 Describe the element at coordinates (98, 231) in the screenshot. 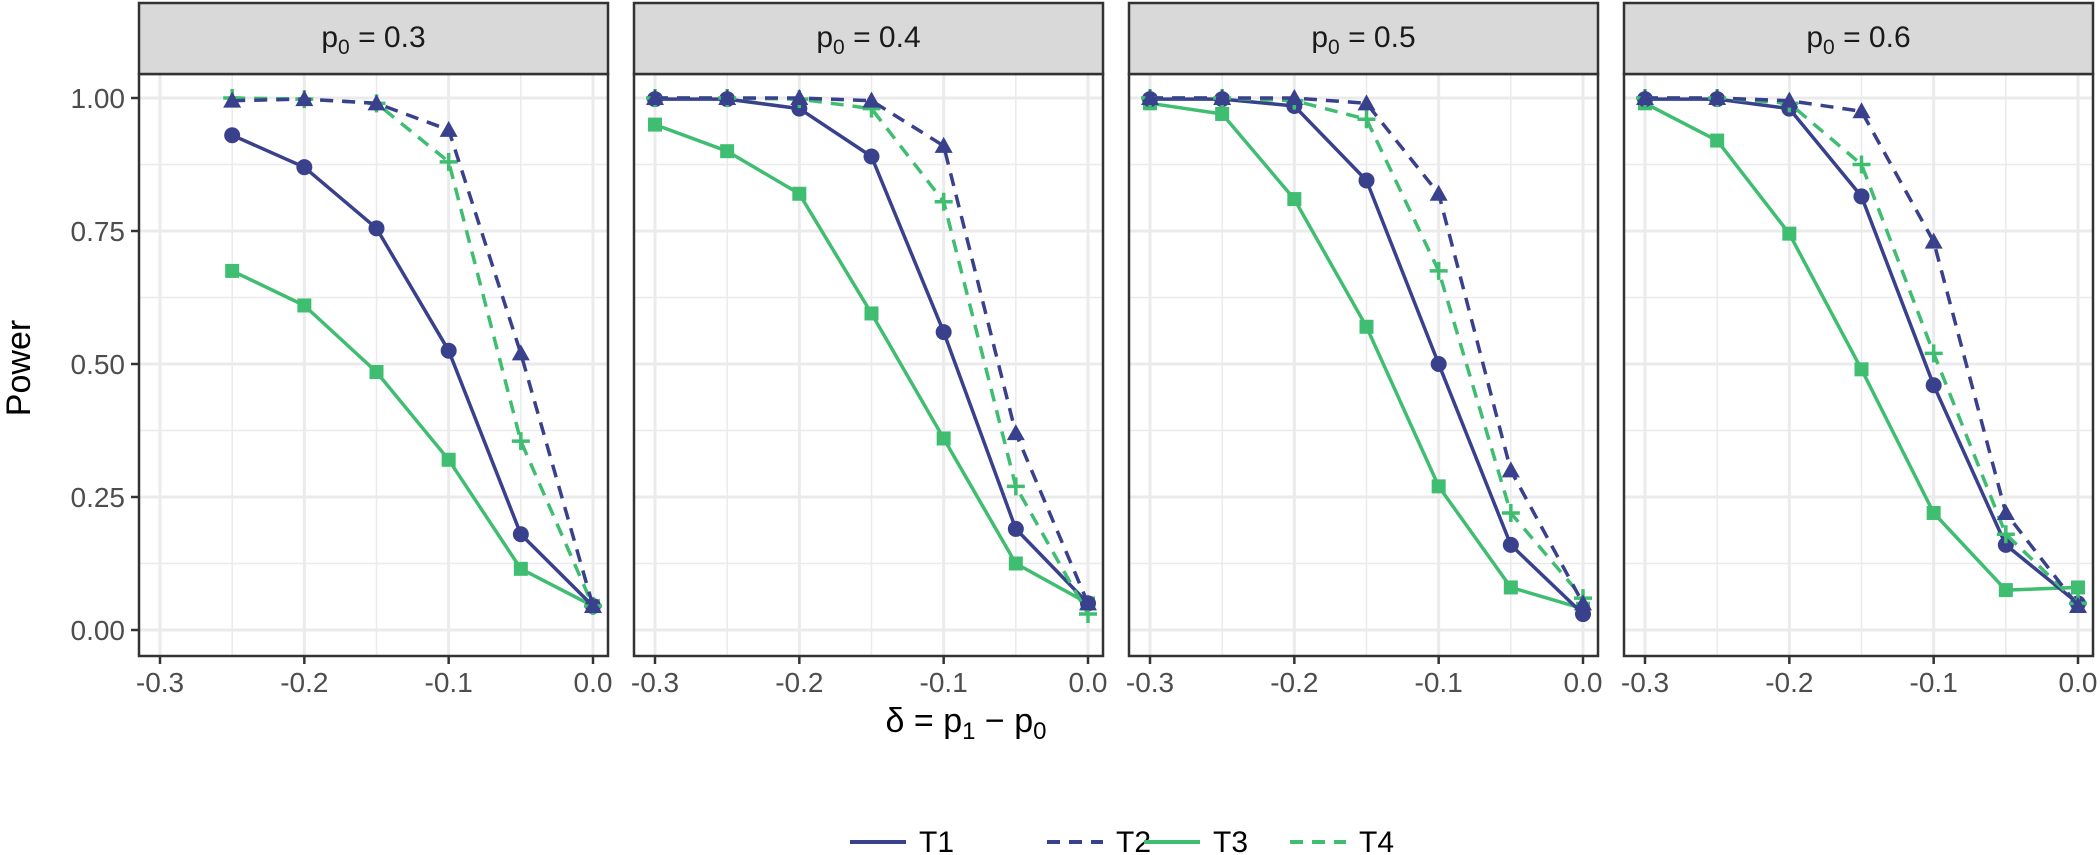

I see `y-tick-label: 0.75` at that location.